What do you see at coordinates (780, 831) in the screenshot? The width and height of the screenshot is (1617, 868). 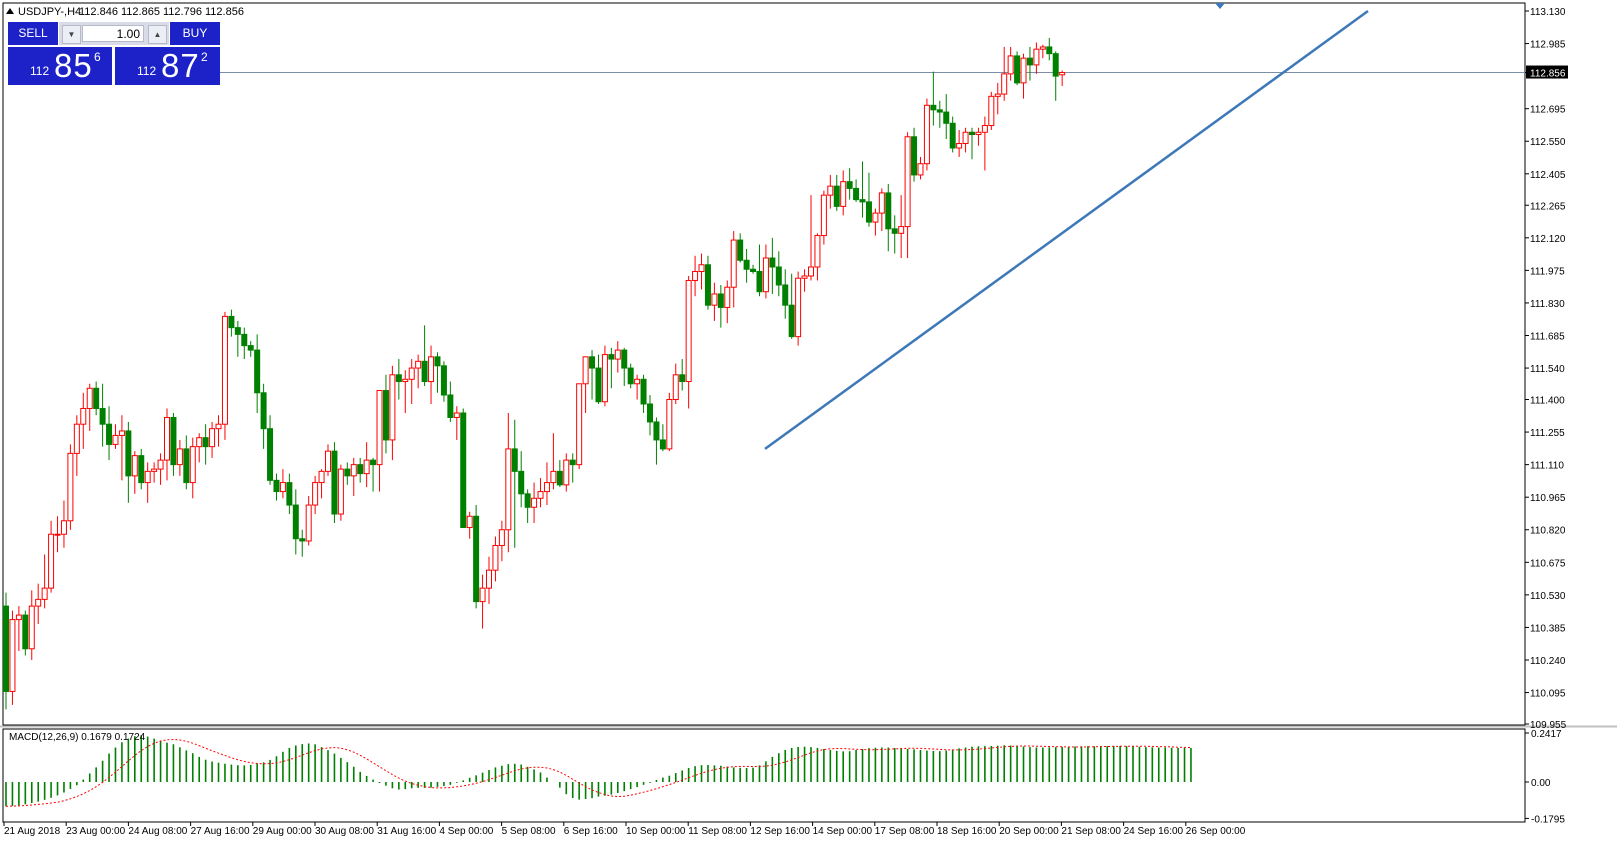 I see `time-tick-label: 12 Sep 16:00` at bounding box center [780, 831].